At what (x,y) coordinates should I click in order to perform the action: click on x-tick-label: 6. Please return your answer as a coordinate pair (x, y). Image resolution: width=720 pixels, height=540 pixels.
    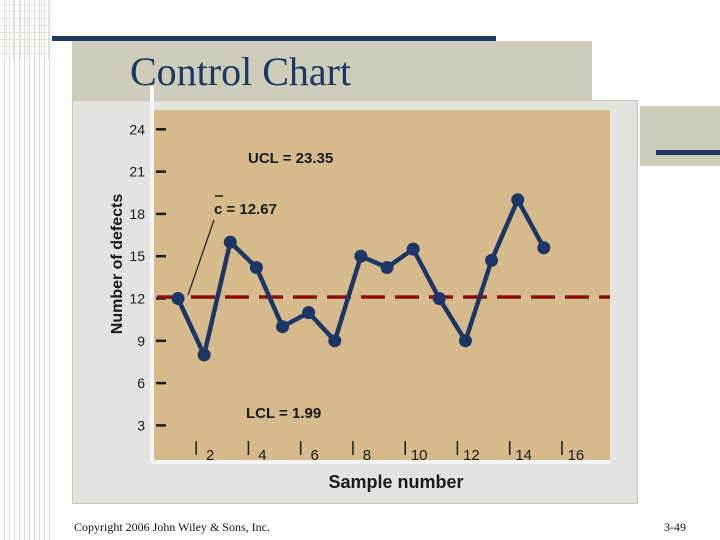
    Looking at the image, I should click on (314, 455).